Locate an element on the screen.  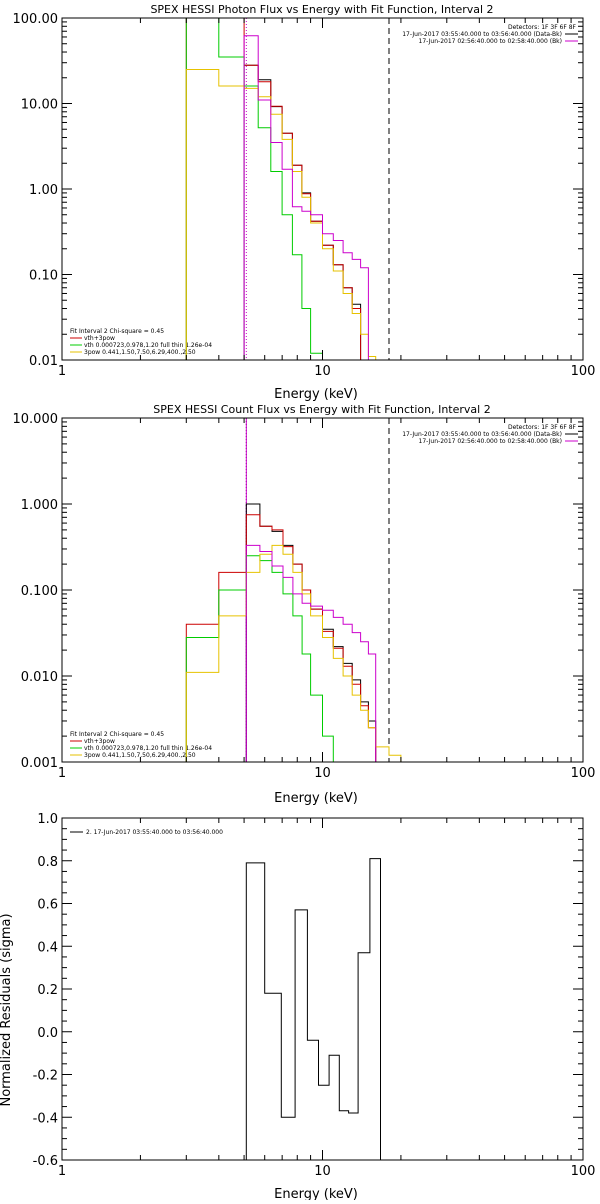
y-tick-label: 0.8 is located at coordinates (47, 862).